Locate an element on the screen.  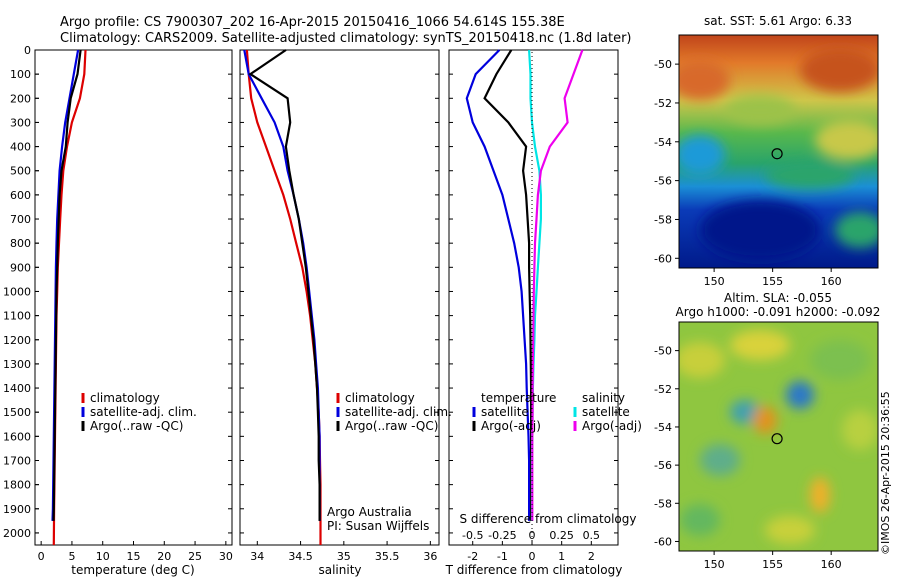
x-tick-label: 20 is located at coordinates (164, 556).